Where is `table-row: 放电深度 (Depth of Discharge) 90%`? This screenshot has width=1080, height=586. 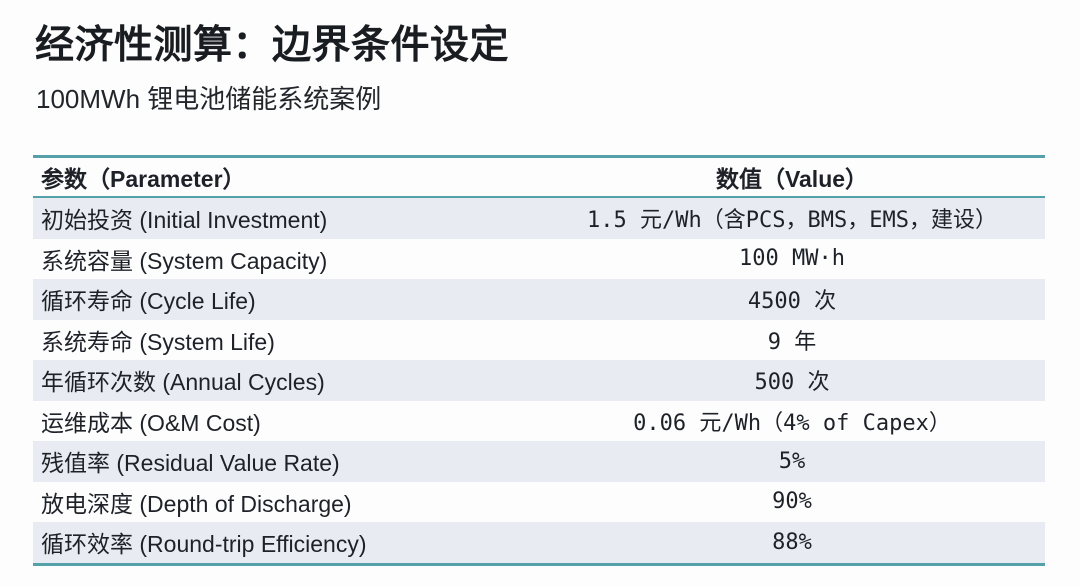
table-row: 放电深度 (Depth of Discharge) 90% is located at coordinates (539, 502).